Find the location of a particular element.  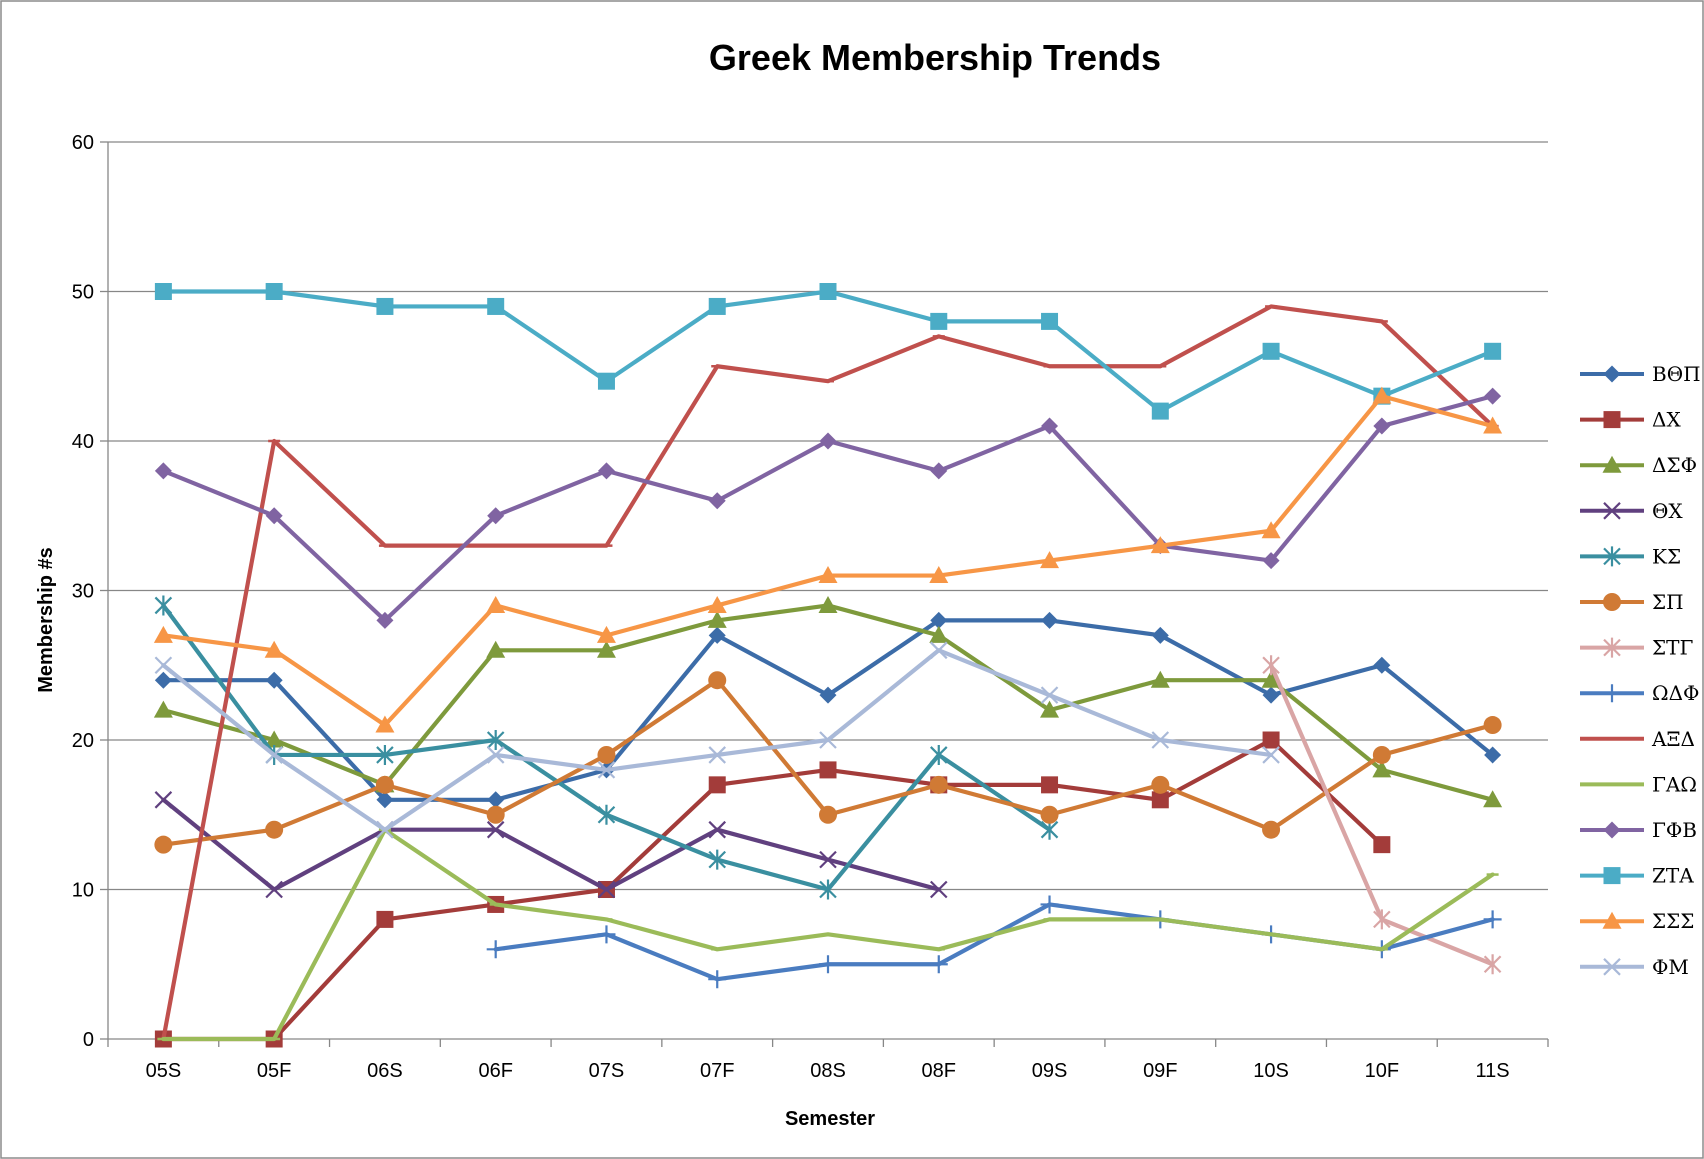

legend-label-11: ΖΤΑ is located at coordinates (1673, 876).